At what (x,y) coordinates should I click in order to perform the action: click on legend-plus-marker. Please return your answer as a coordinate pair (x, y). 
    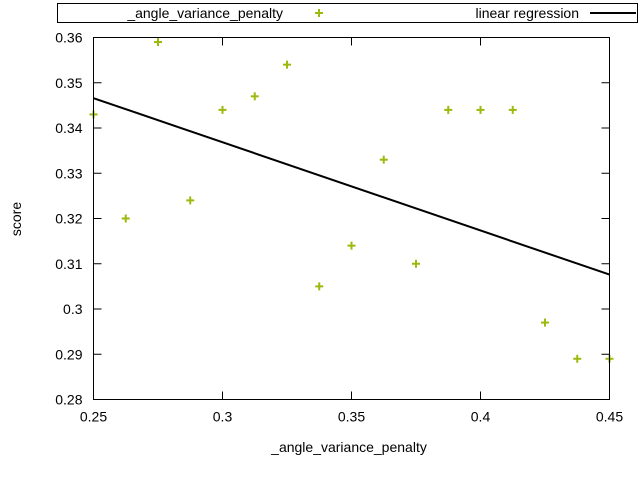
    Looking at the image, I should click on (319, 13).